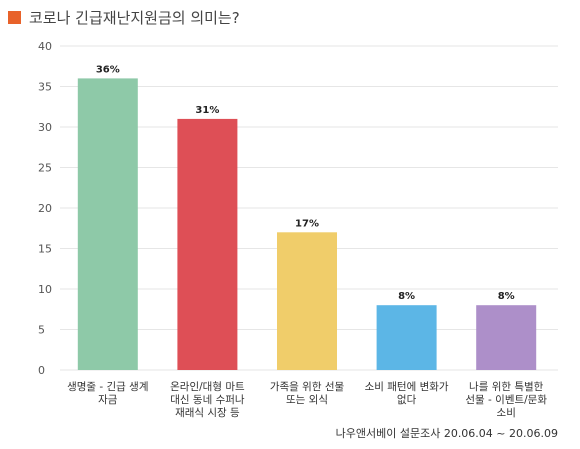  What do you see at coordinates (307, 400) in the screenshot?
I see `x-category-label: 또는 외식` at bounding box center [307, 400].